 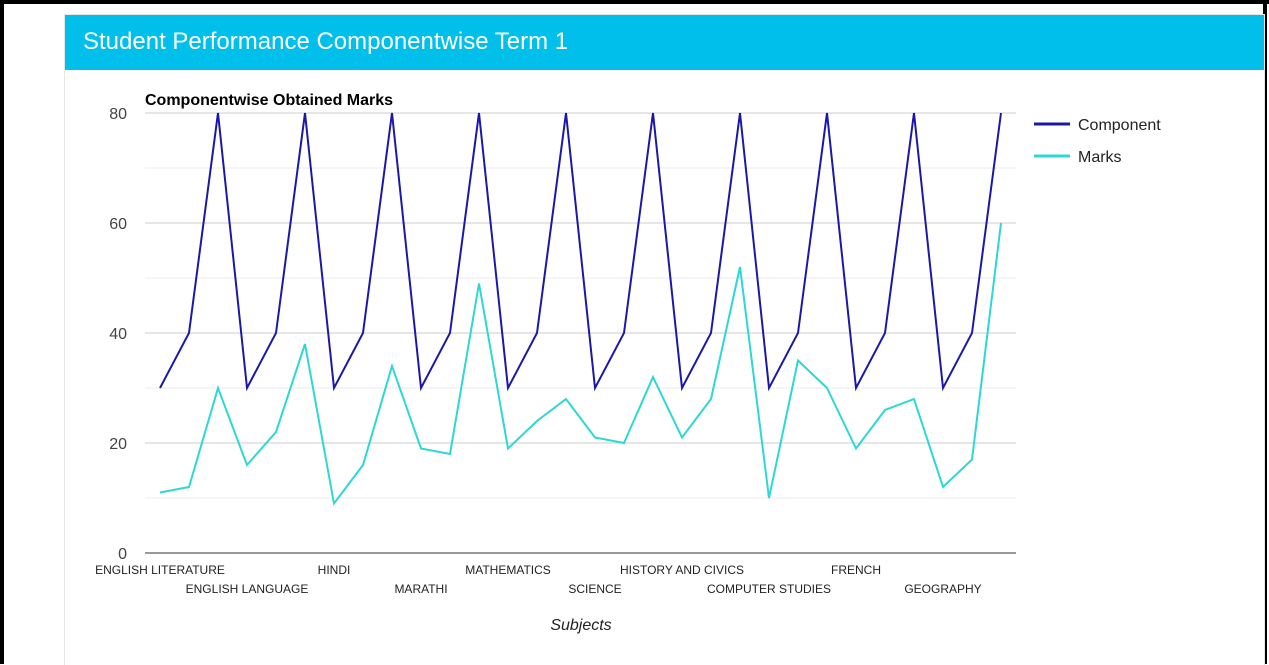 I want to click on y-axis-ticks: 0 20 40 60 80, so click(x=118, y=334).